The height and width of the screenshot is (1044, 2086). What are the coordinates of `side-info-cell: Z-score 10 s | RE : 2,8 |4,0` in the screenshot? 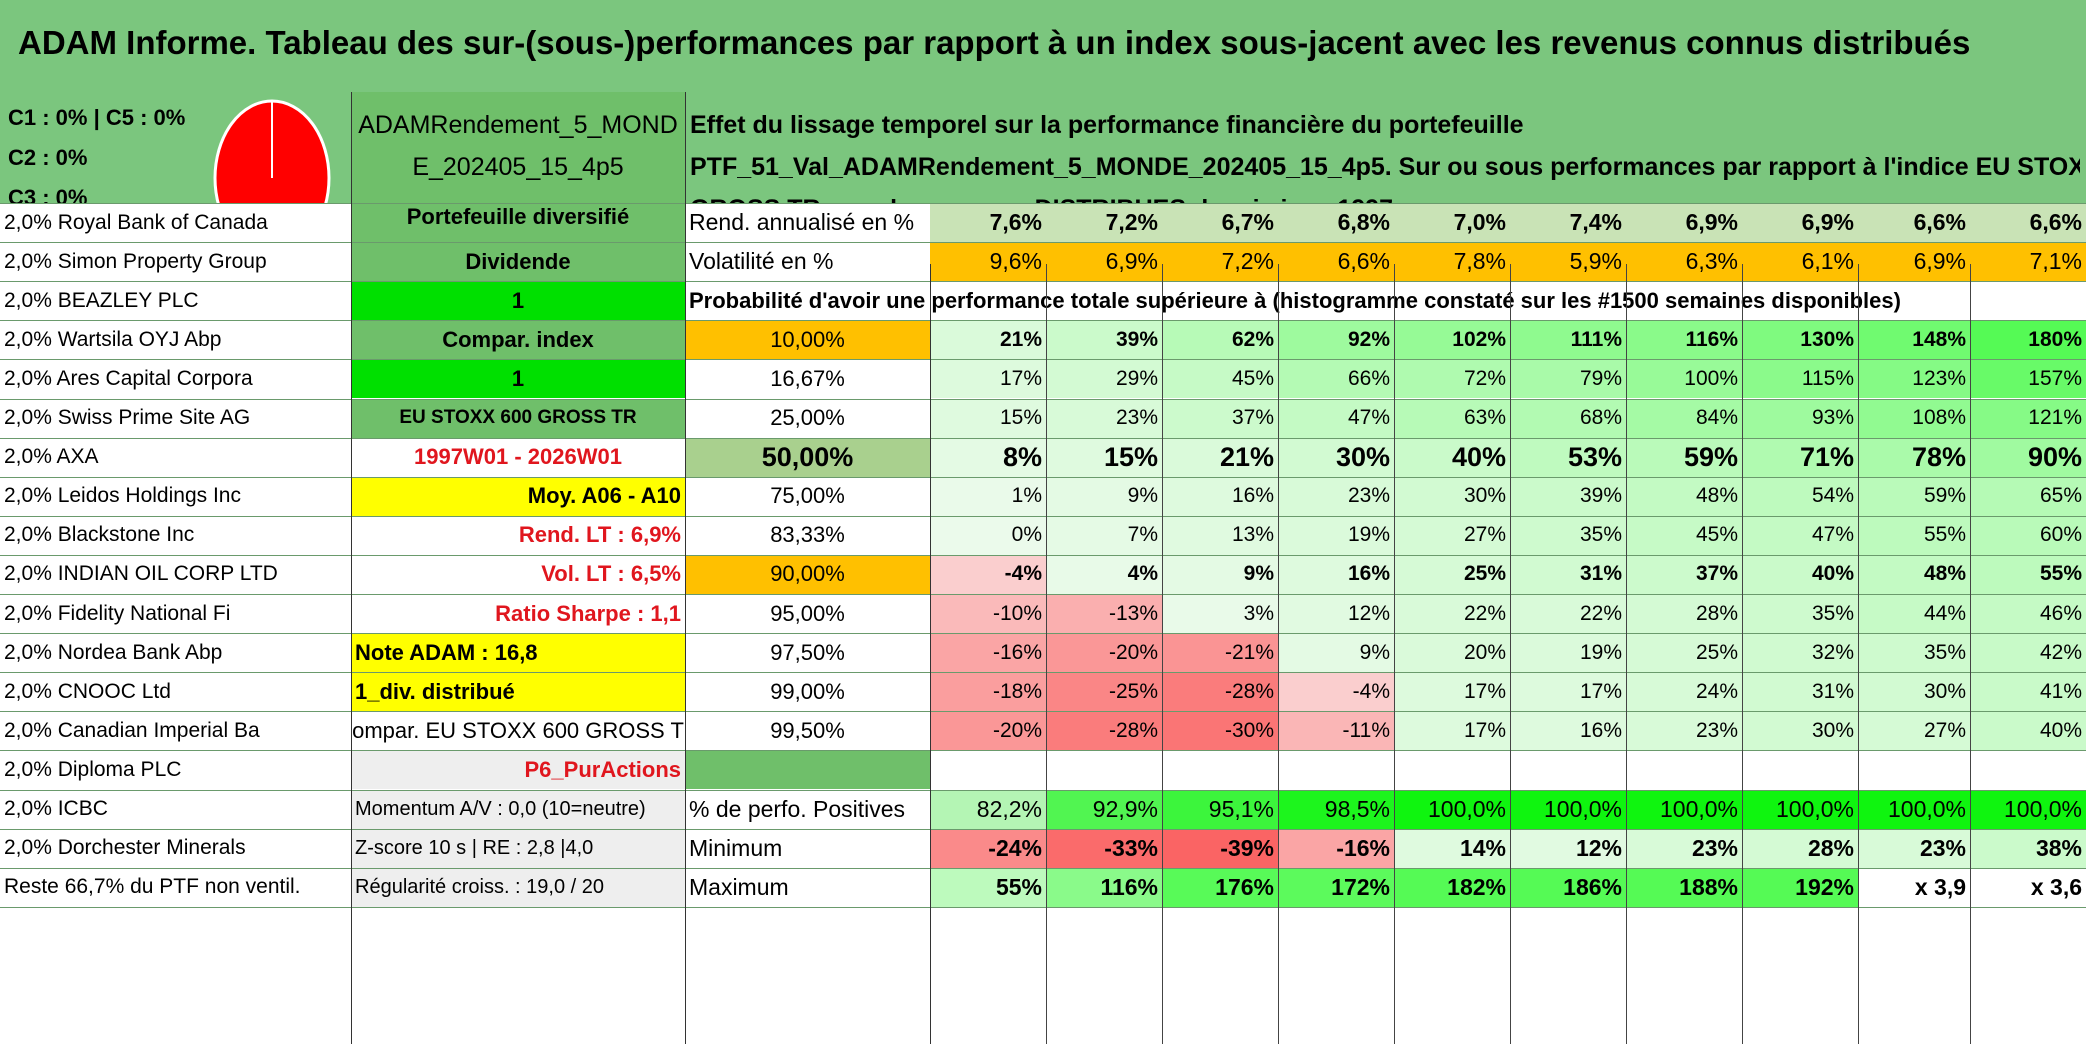 It's located at (518, 848).